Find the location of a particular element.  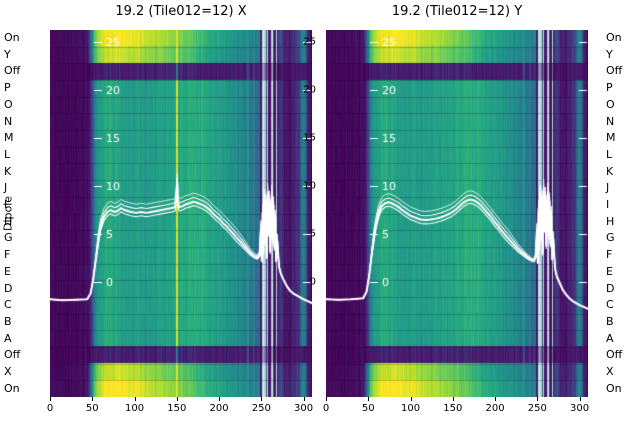

overlay-axis-tick-label: 10 is located at coordinates (309, 186).